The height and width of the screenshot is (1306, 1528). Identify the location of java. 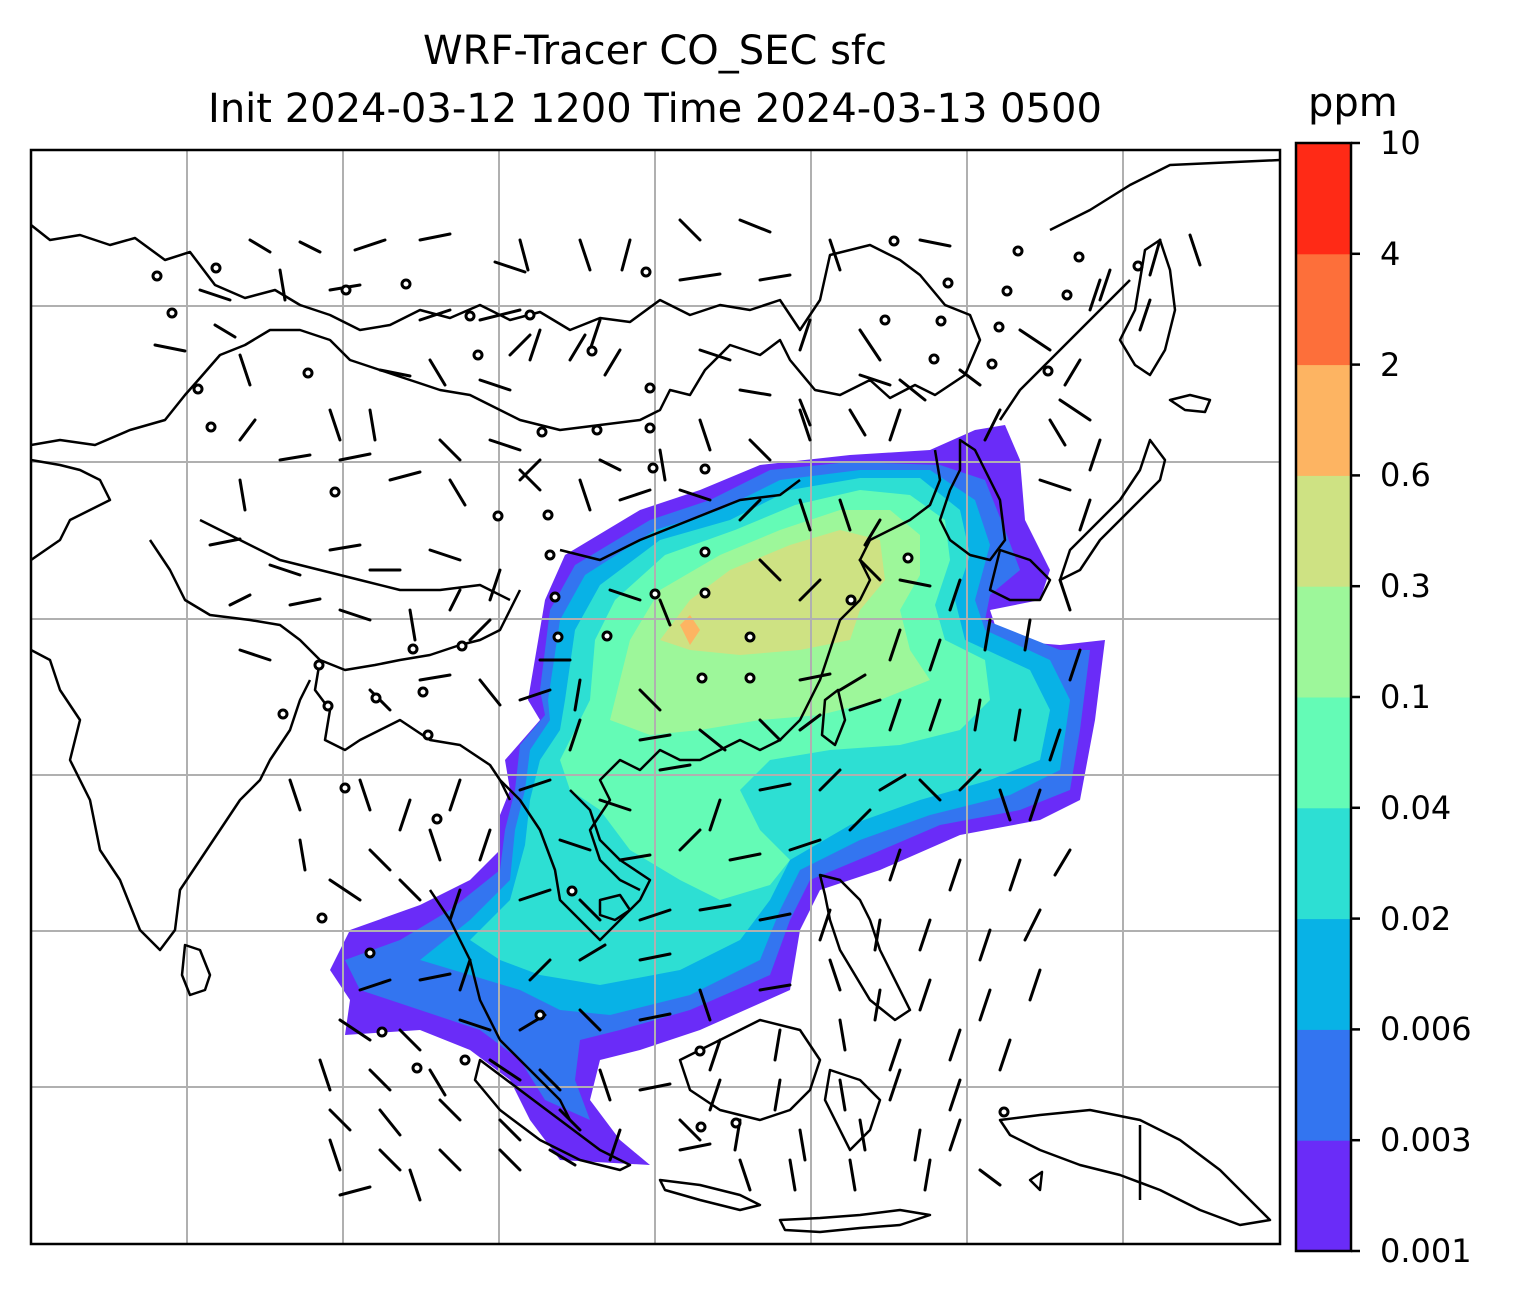
(710, 1195).